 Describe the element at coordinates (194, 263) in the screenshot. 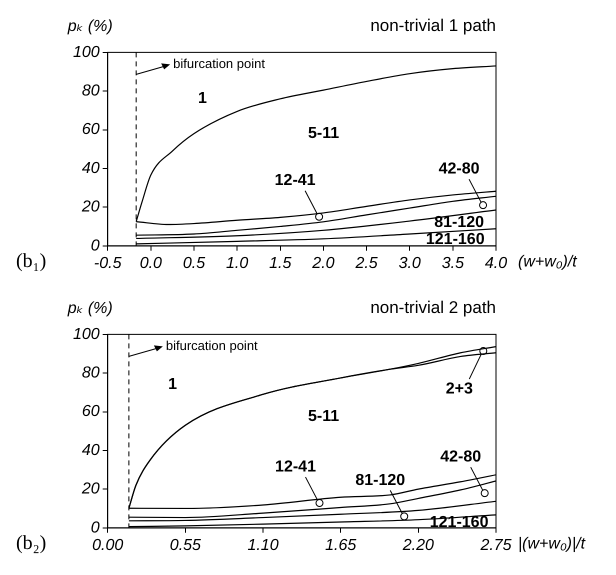

I see `x-tick-label: 0.5` at that location.